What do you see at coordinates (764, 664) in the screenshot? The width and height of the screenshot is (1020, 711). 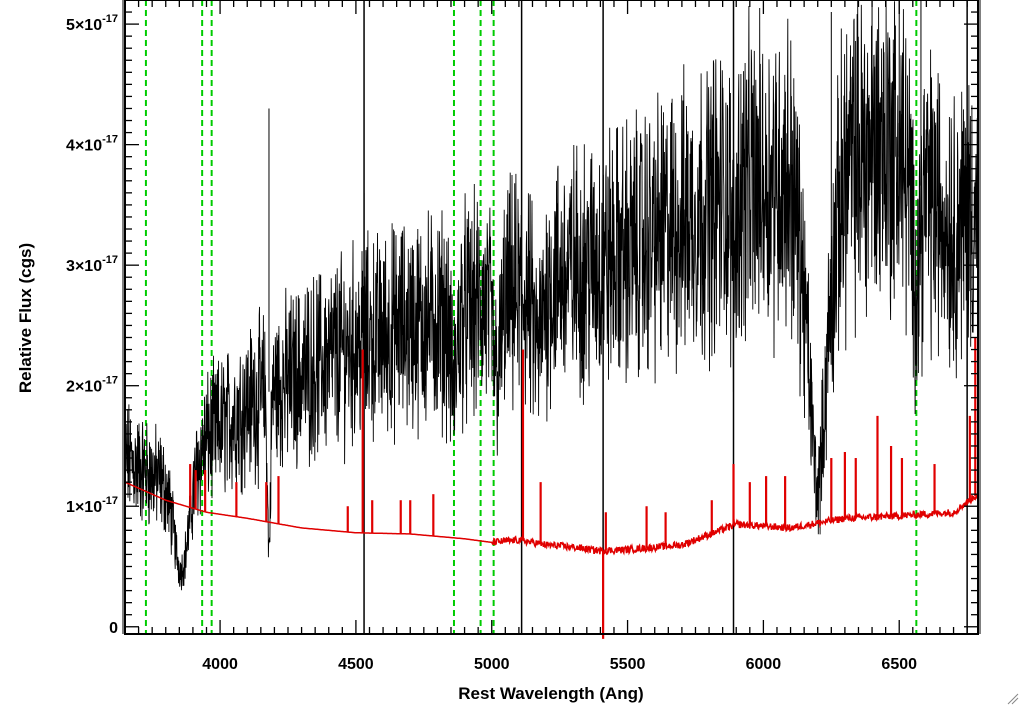 I see `x-tick-label: 6000` at bounding box center [764, 664].